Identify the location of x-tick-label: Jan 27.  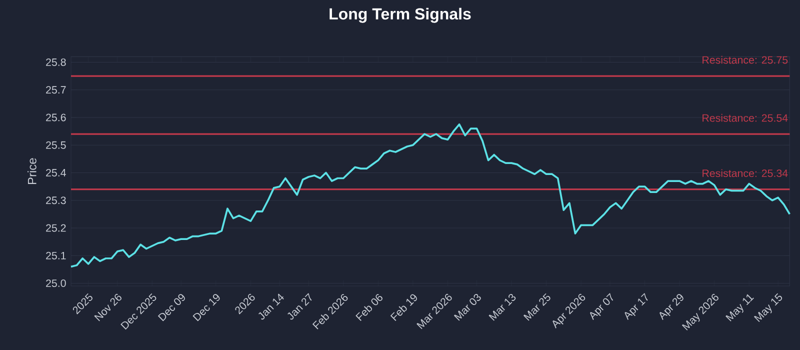
(300, 306).